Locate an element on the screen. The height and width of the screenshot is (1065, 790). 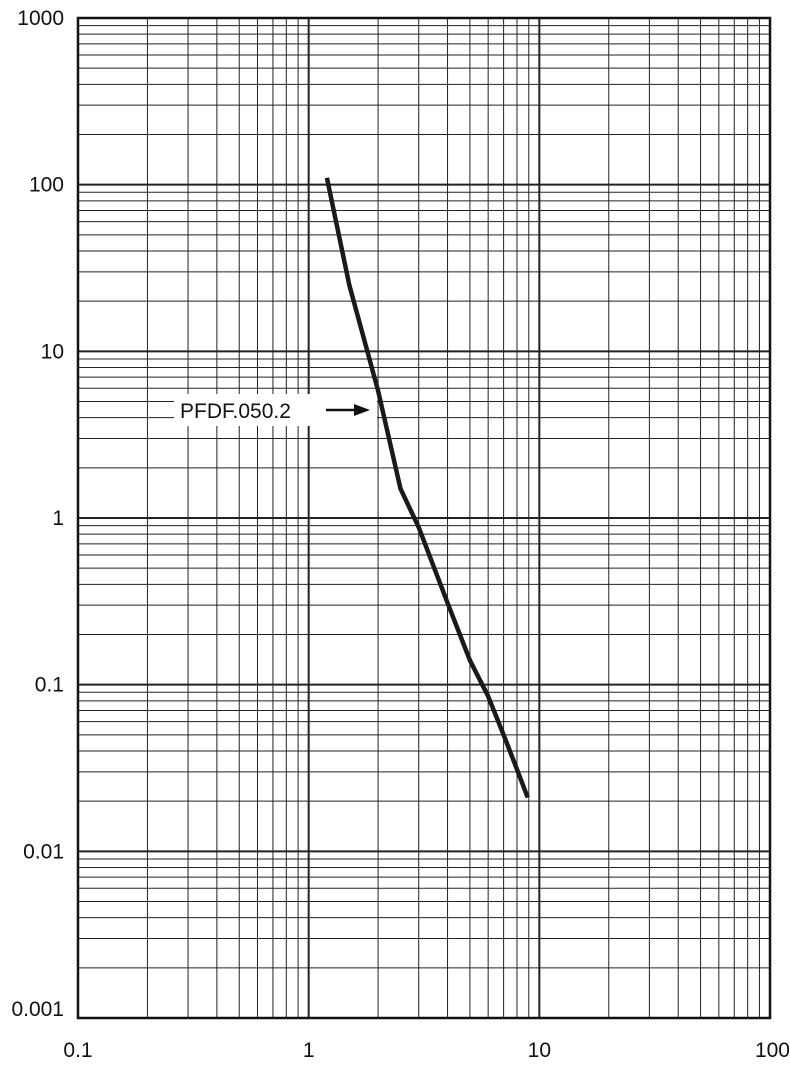
y-tick-label: 1 is located at coordinates (58, 518).